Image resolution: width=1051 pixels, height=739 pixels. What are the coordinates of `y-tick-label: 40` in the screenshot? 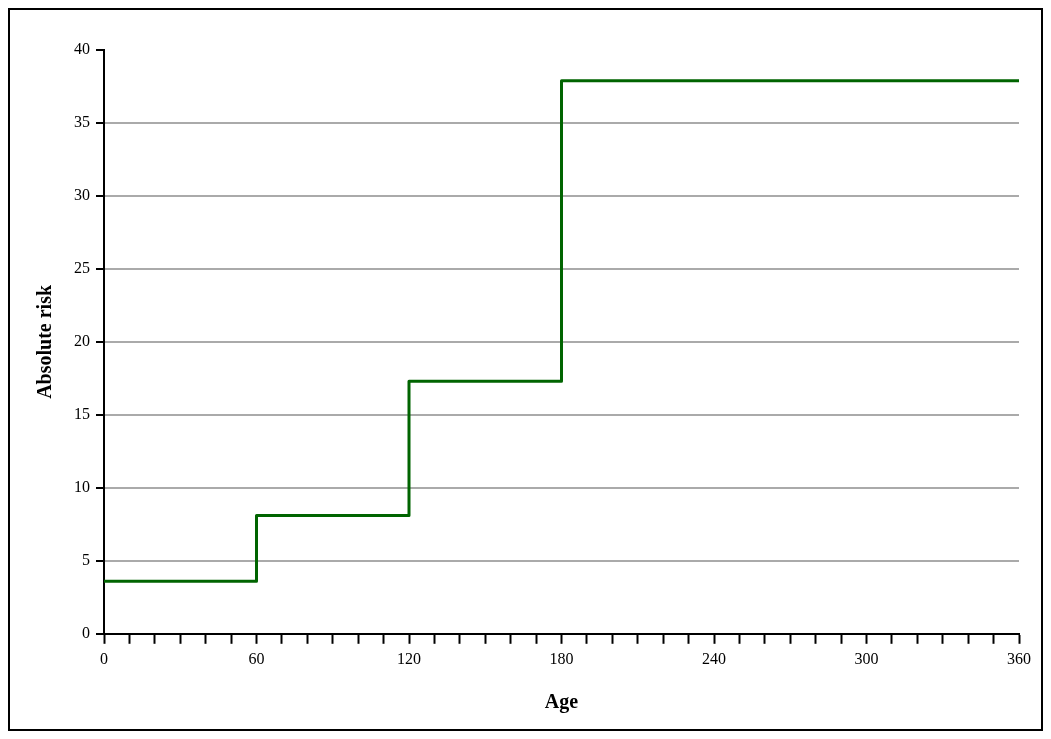 It's located at (82, 49).